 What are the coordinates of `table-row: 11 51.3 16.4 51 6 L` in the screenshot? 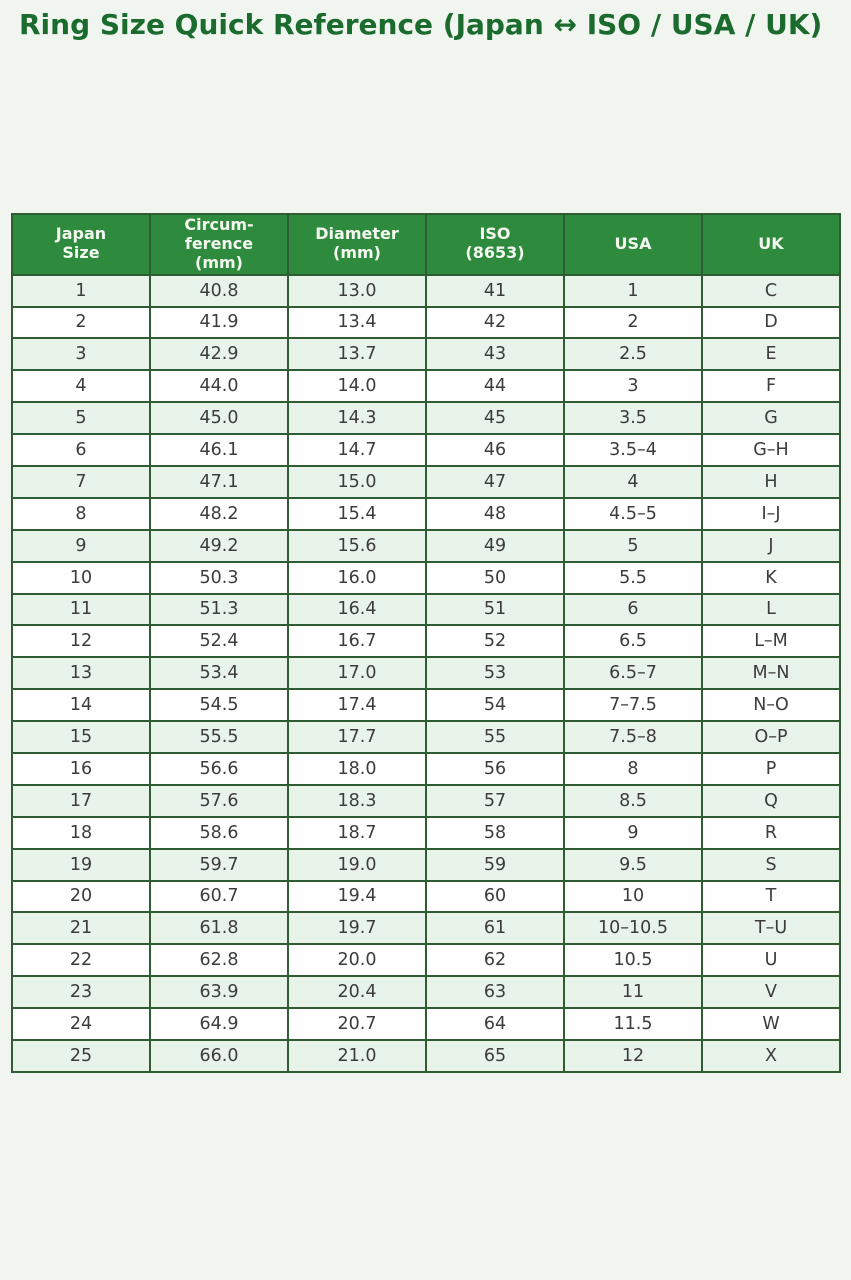 It's located at (426, 609).